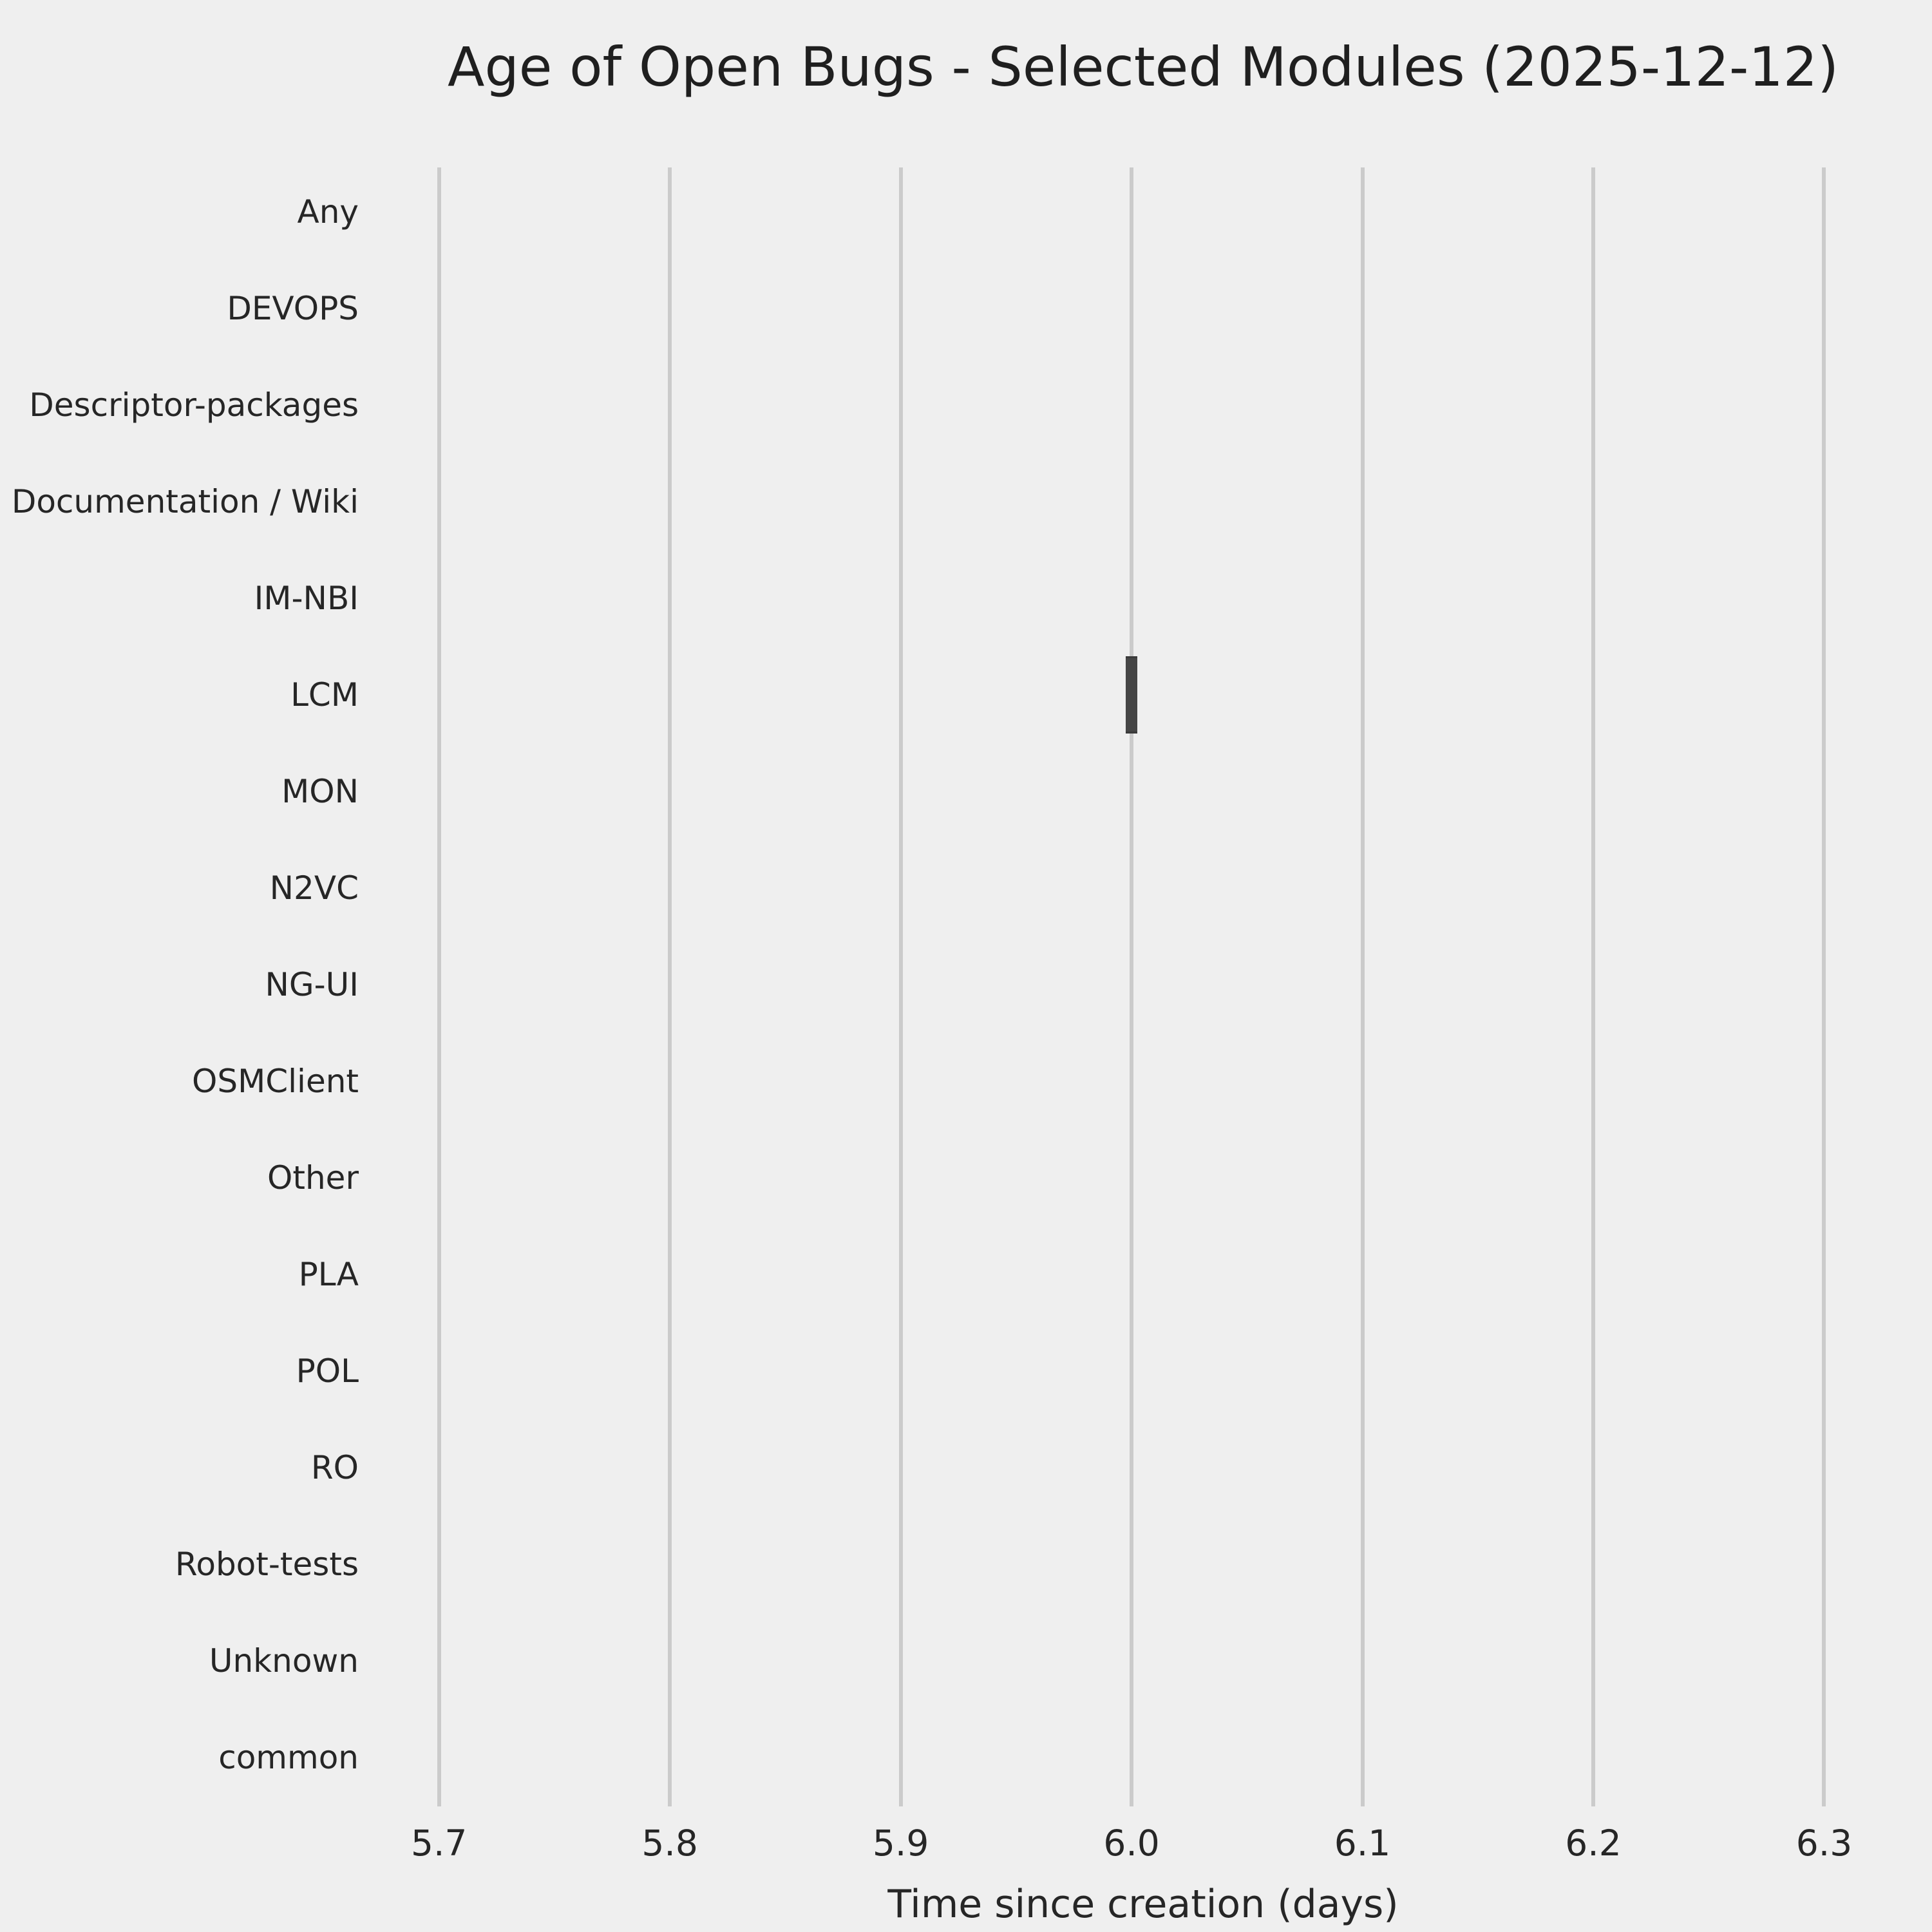 Image resolution: width=1932 pixels, height=1932 pixels. Describe the element at coordinates (334, 1467) in the screenshot. I see `y-tick-label-ro: RO` at that location.